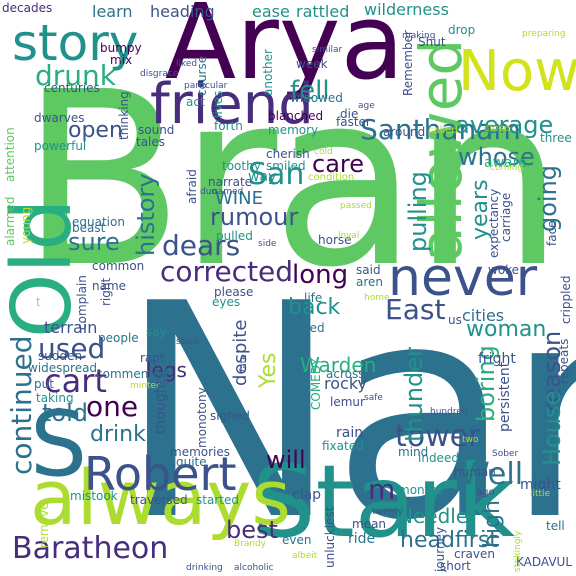 The image size is (576, 576). Describe the element at coordinates (415, 309) in the screenshot. I see `word-east: East` at that location.